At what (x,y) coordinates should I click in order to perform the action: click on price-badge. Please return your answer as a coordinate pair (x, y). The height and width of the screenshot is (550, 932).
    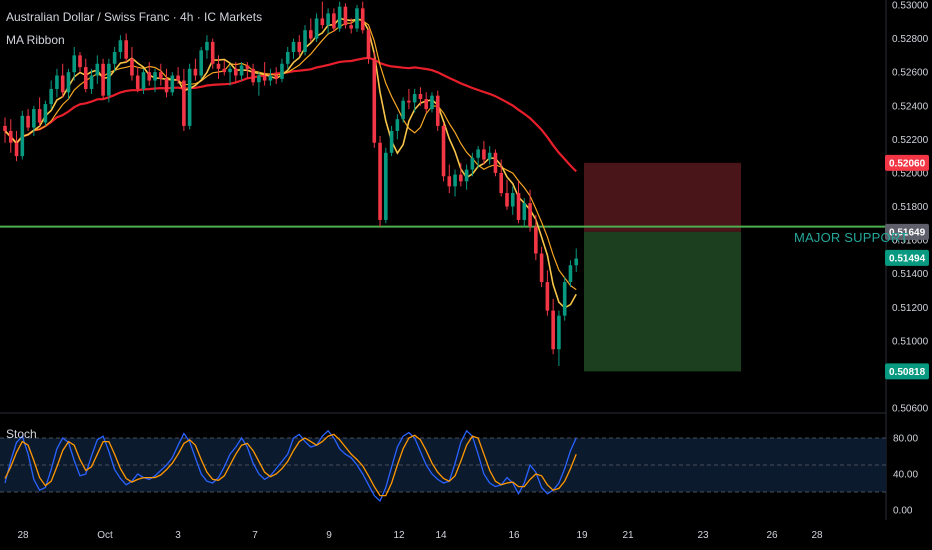
    Looking at the image, I should click on (907, 257).